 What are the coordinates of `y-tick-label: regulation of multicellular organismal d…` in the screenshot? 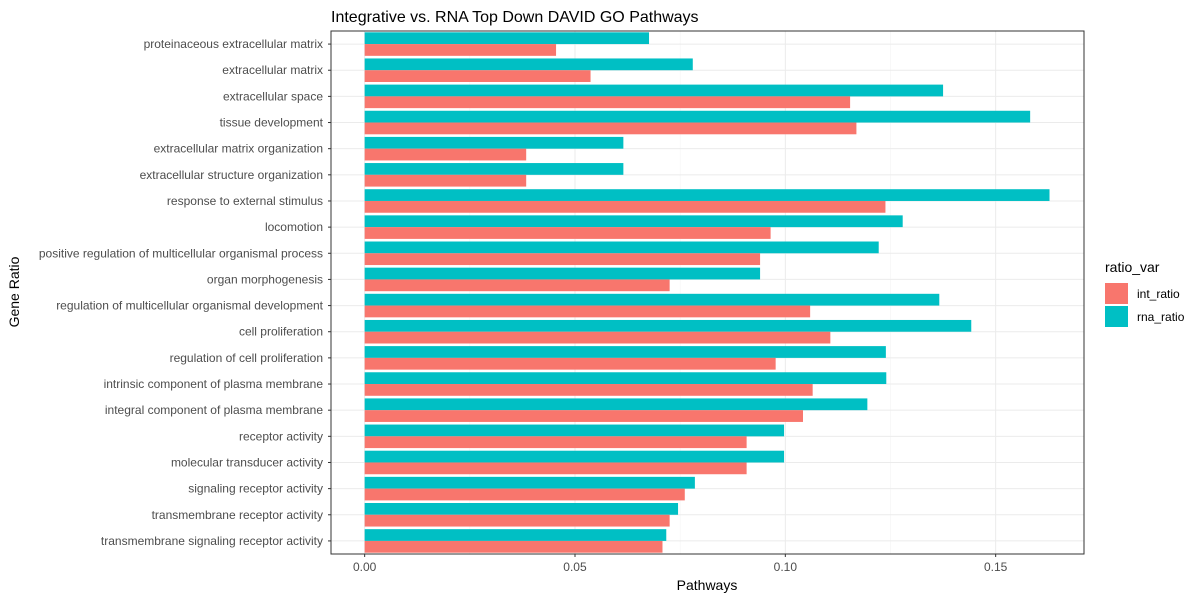 It's located at (189, 306).